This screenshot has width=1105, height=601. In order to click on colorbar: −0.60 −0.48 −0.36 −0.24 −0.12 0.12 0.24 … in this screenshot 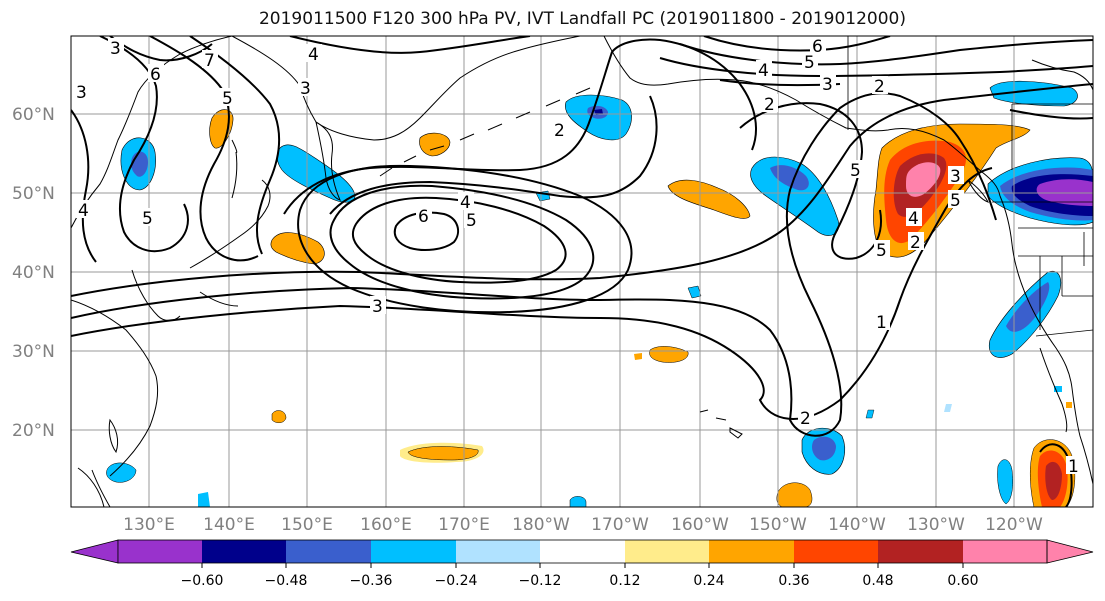, I will do `click(582, 564)`.